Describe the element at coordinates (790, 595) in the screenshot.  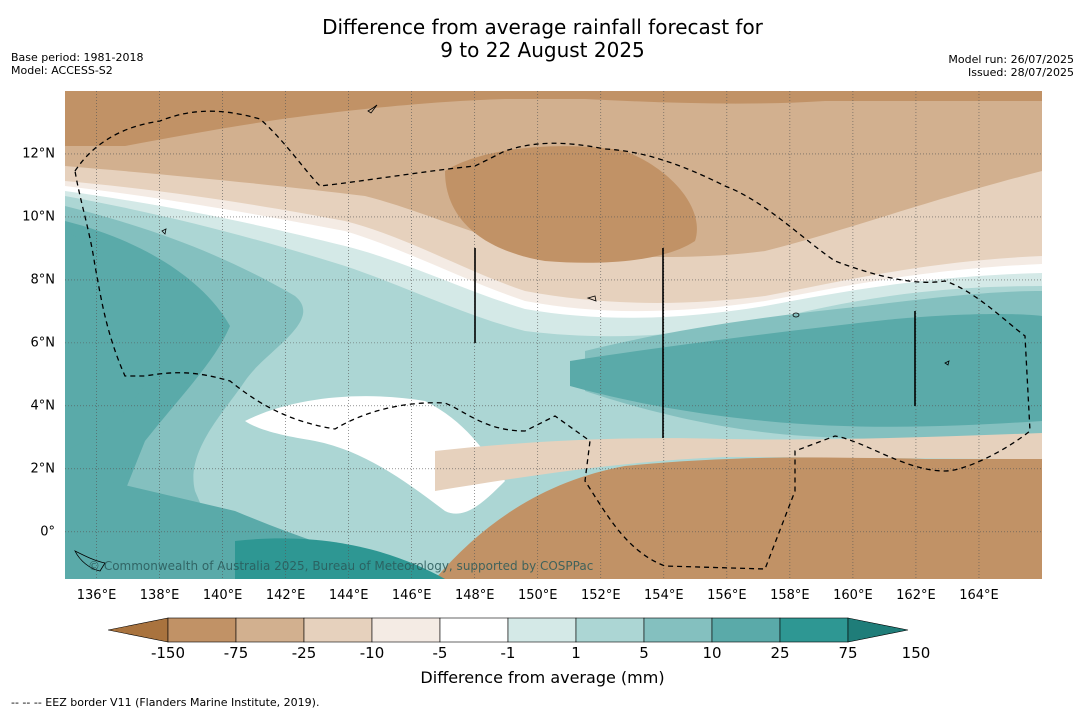
I see `lon-tick-label-11: 158°E` at that location.